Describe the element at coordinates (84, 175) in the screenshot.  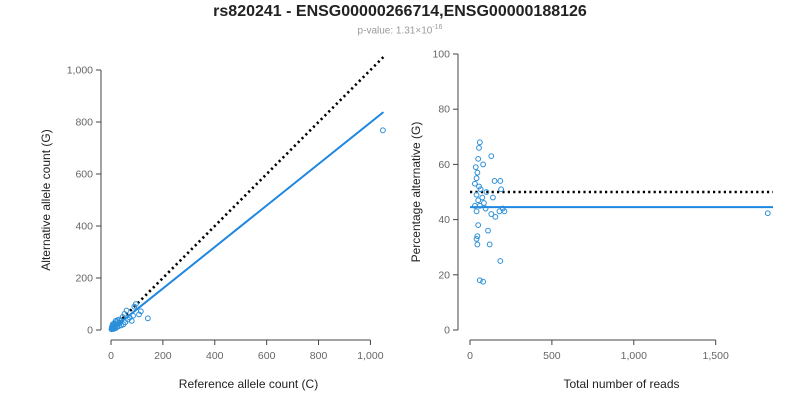
I see `left-y-tick-label: 600` at that location.